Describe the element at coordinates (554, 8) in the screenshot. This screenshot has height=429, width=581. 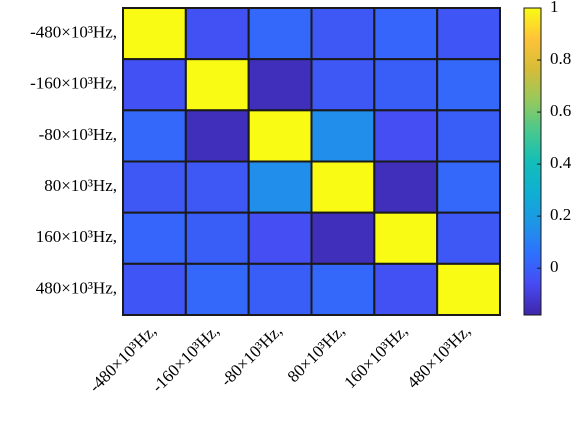
I see `colorbar-tick-label: 1` at that location.